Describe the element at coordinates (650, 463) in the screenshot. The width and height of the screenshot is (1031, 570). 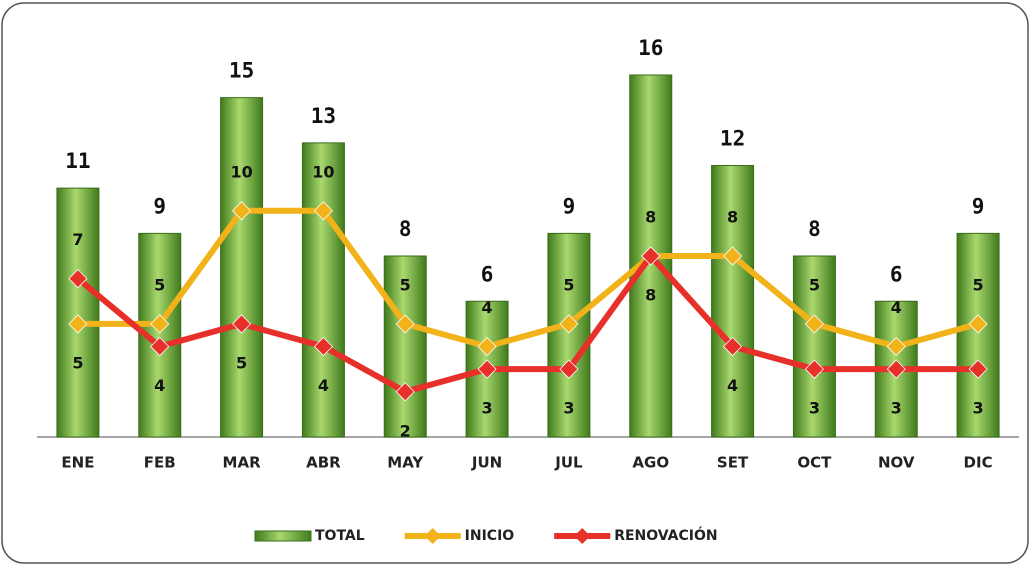
I see `x-tick-label: AGO` at that location.